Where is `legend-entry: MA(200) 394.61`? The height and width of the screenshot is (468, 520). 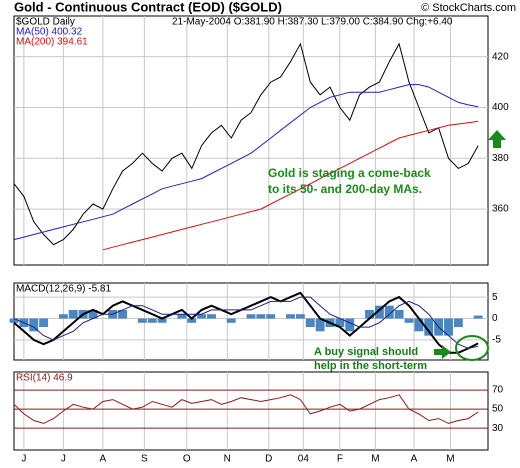 legend-entry: MA(200) 394.61 is located at coordinates (52, 42).